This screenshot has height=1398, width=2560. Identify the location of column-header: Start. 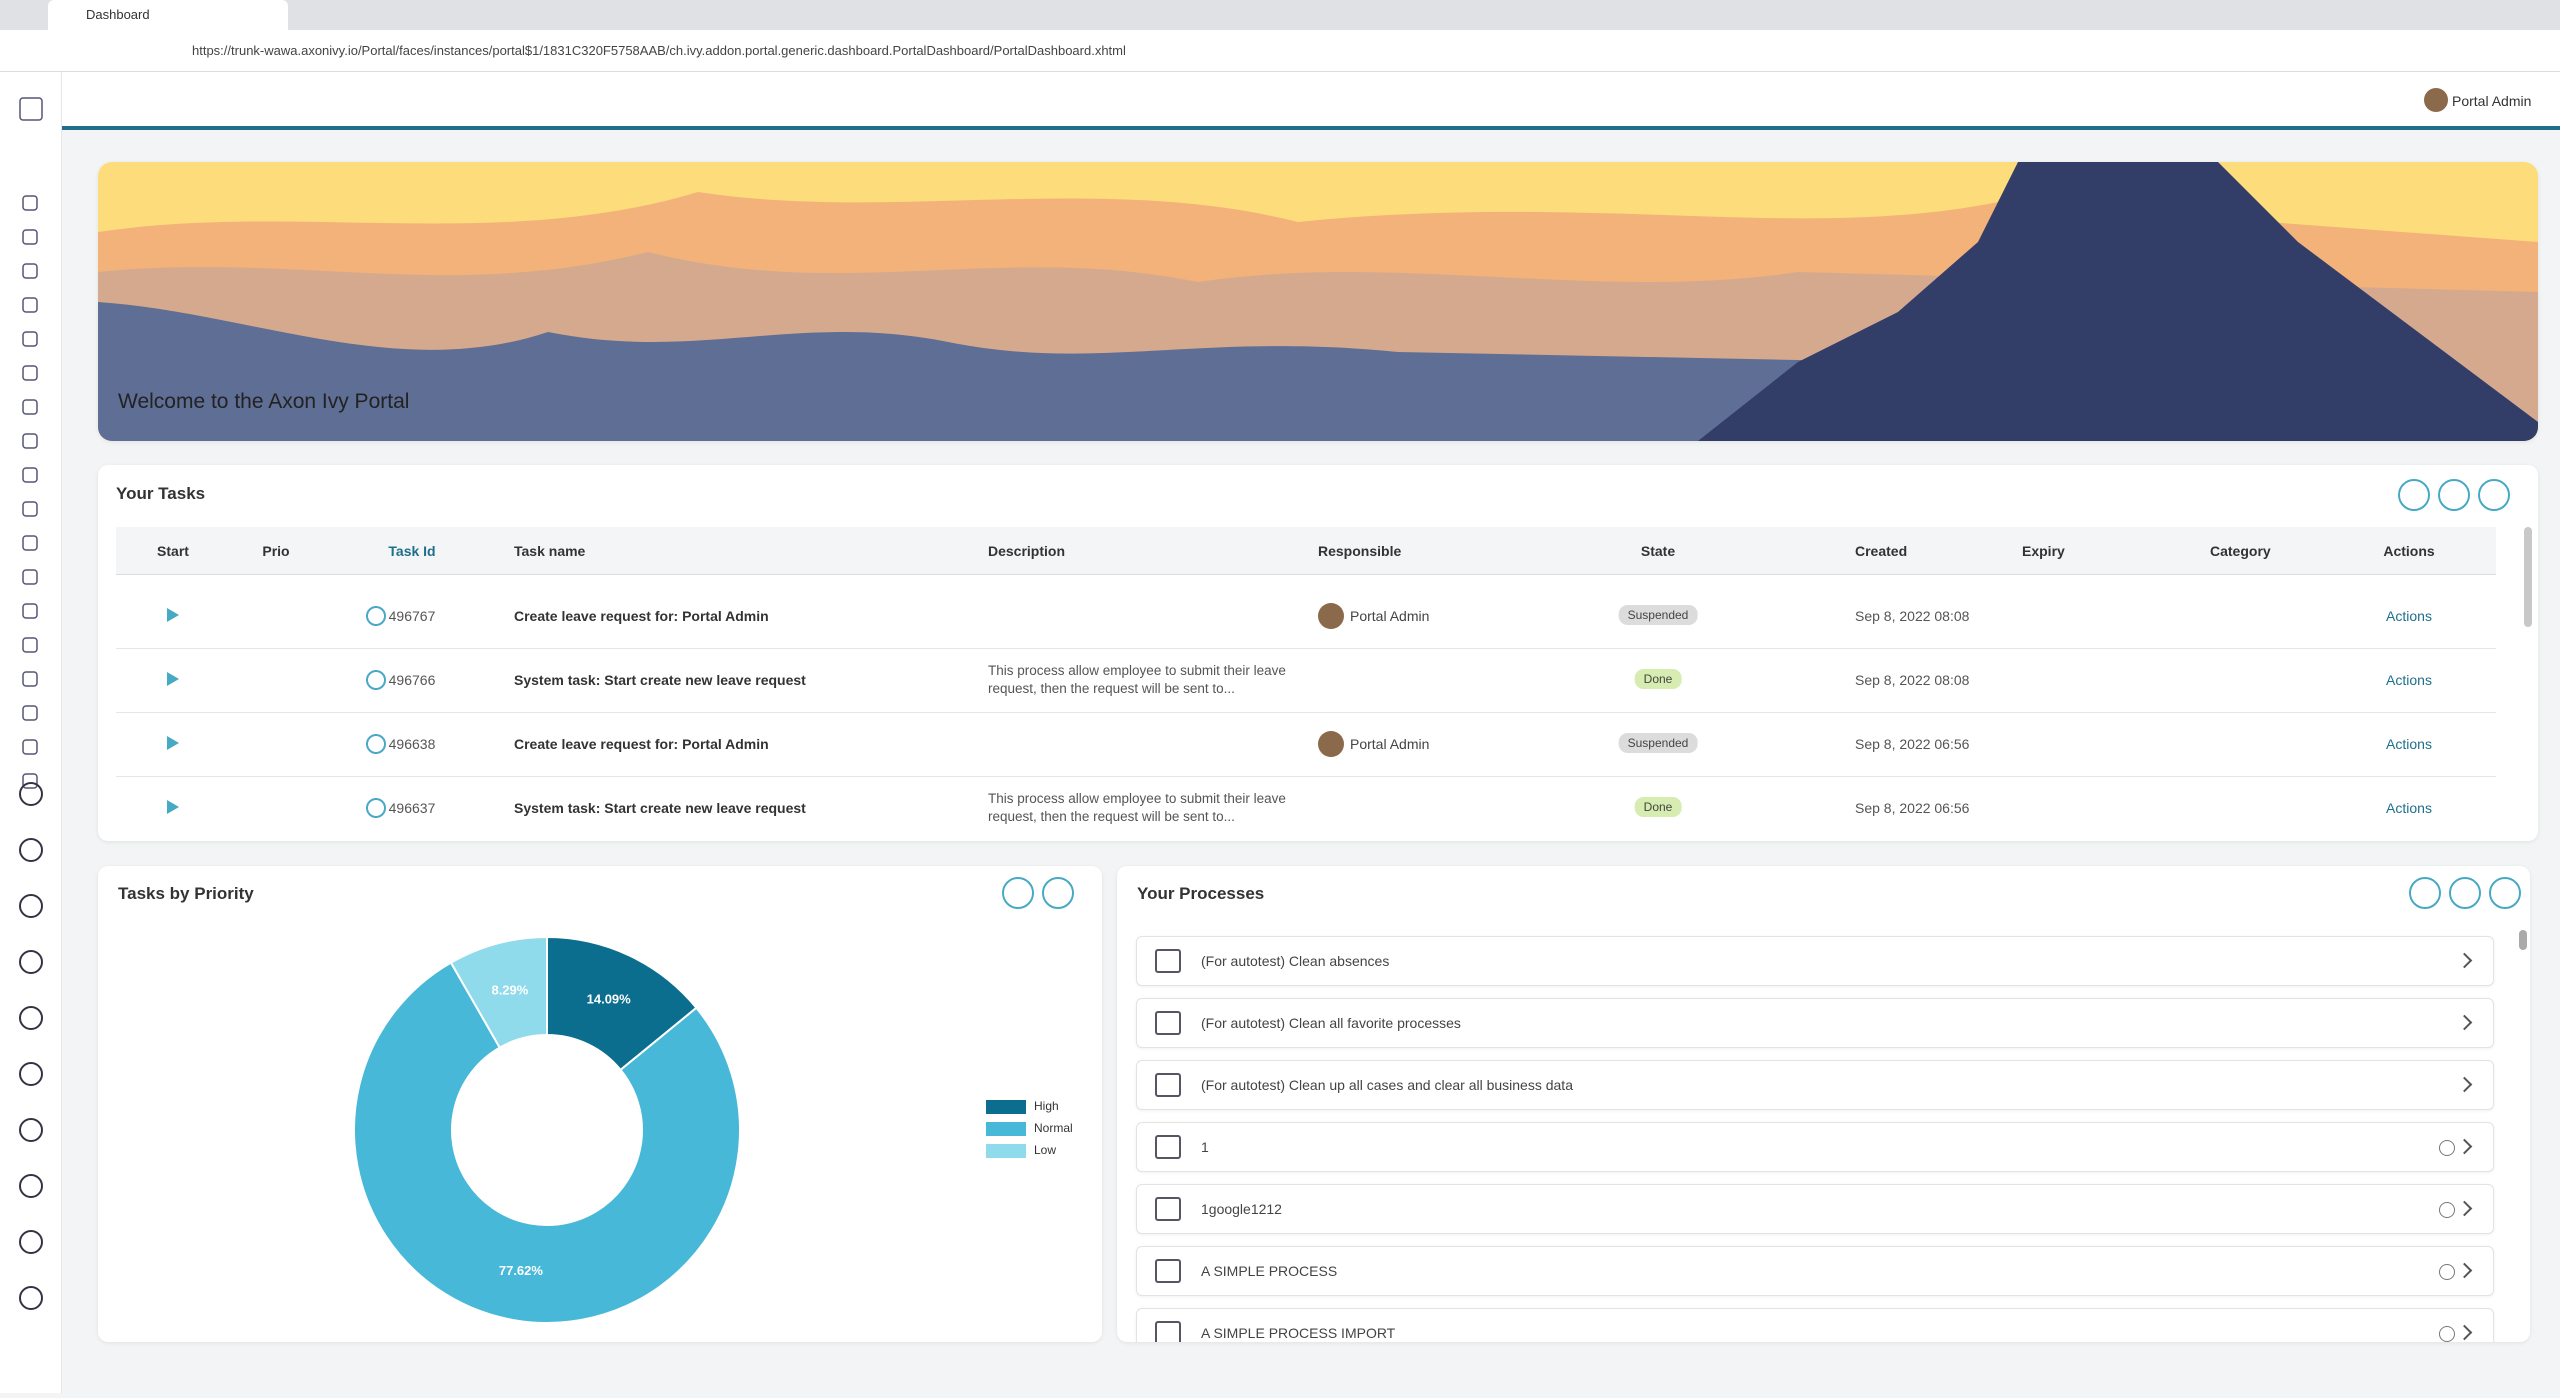
(173, 551).